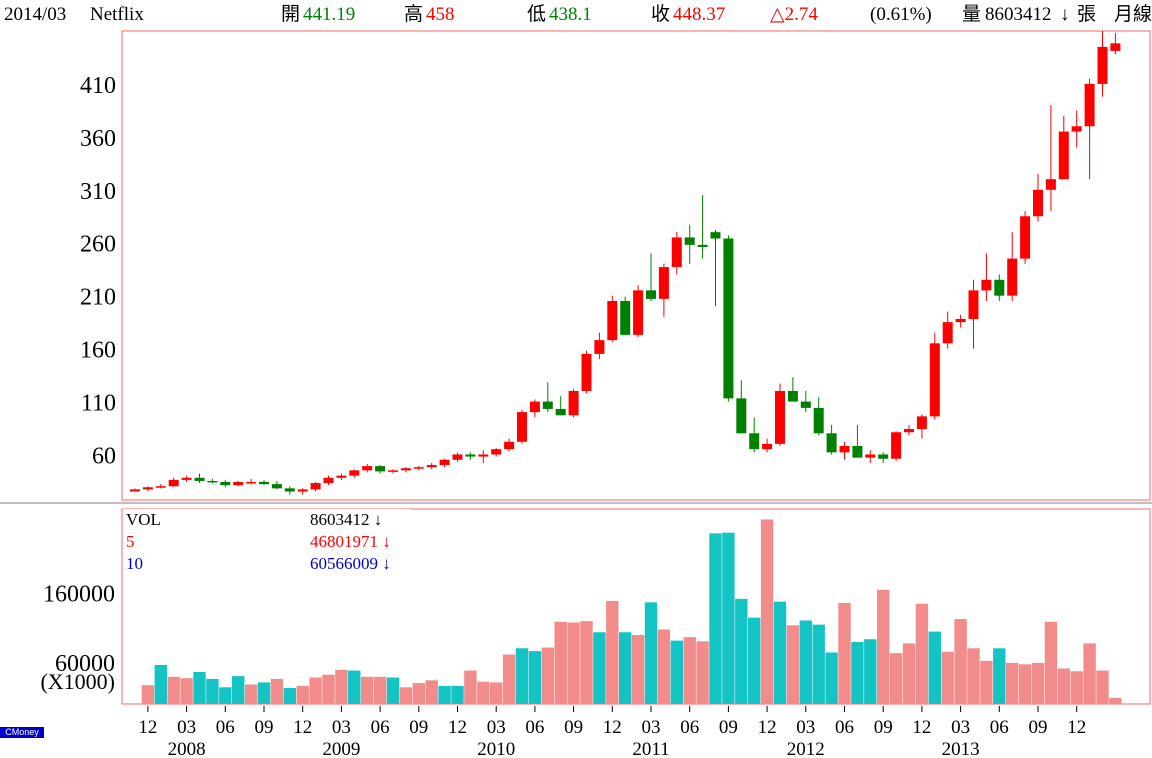 The image size is (1152, 758). I want to click on volume-tick-label: 60000, so click(85, 664).